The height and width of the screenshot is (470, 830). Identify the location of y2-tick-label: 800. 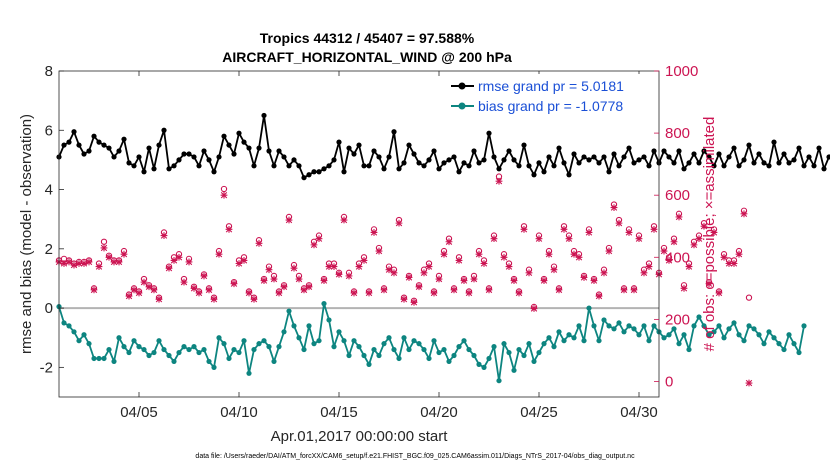
(677, 133).